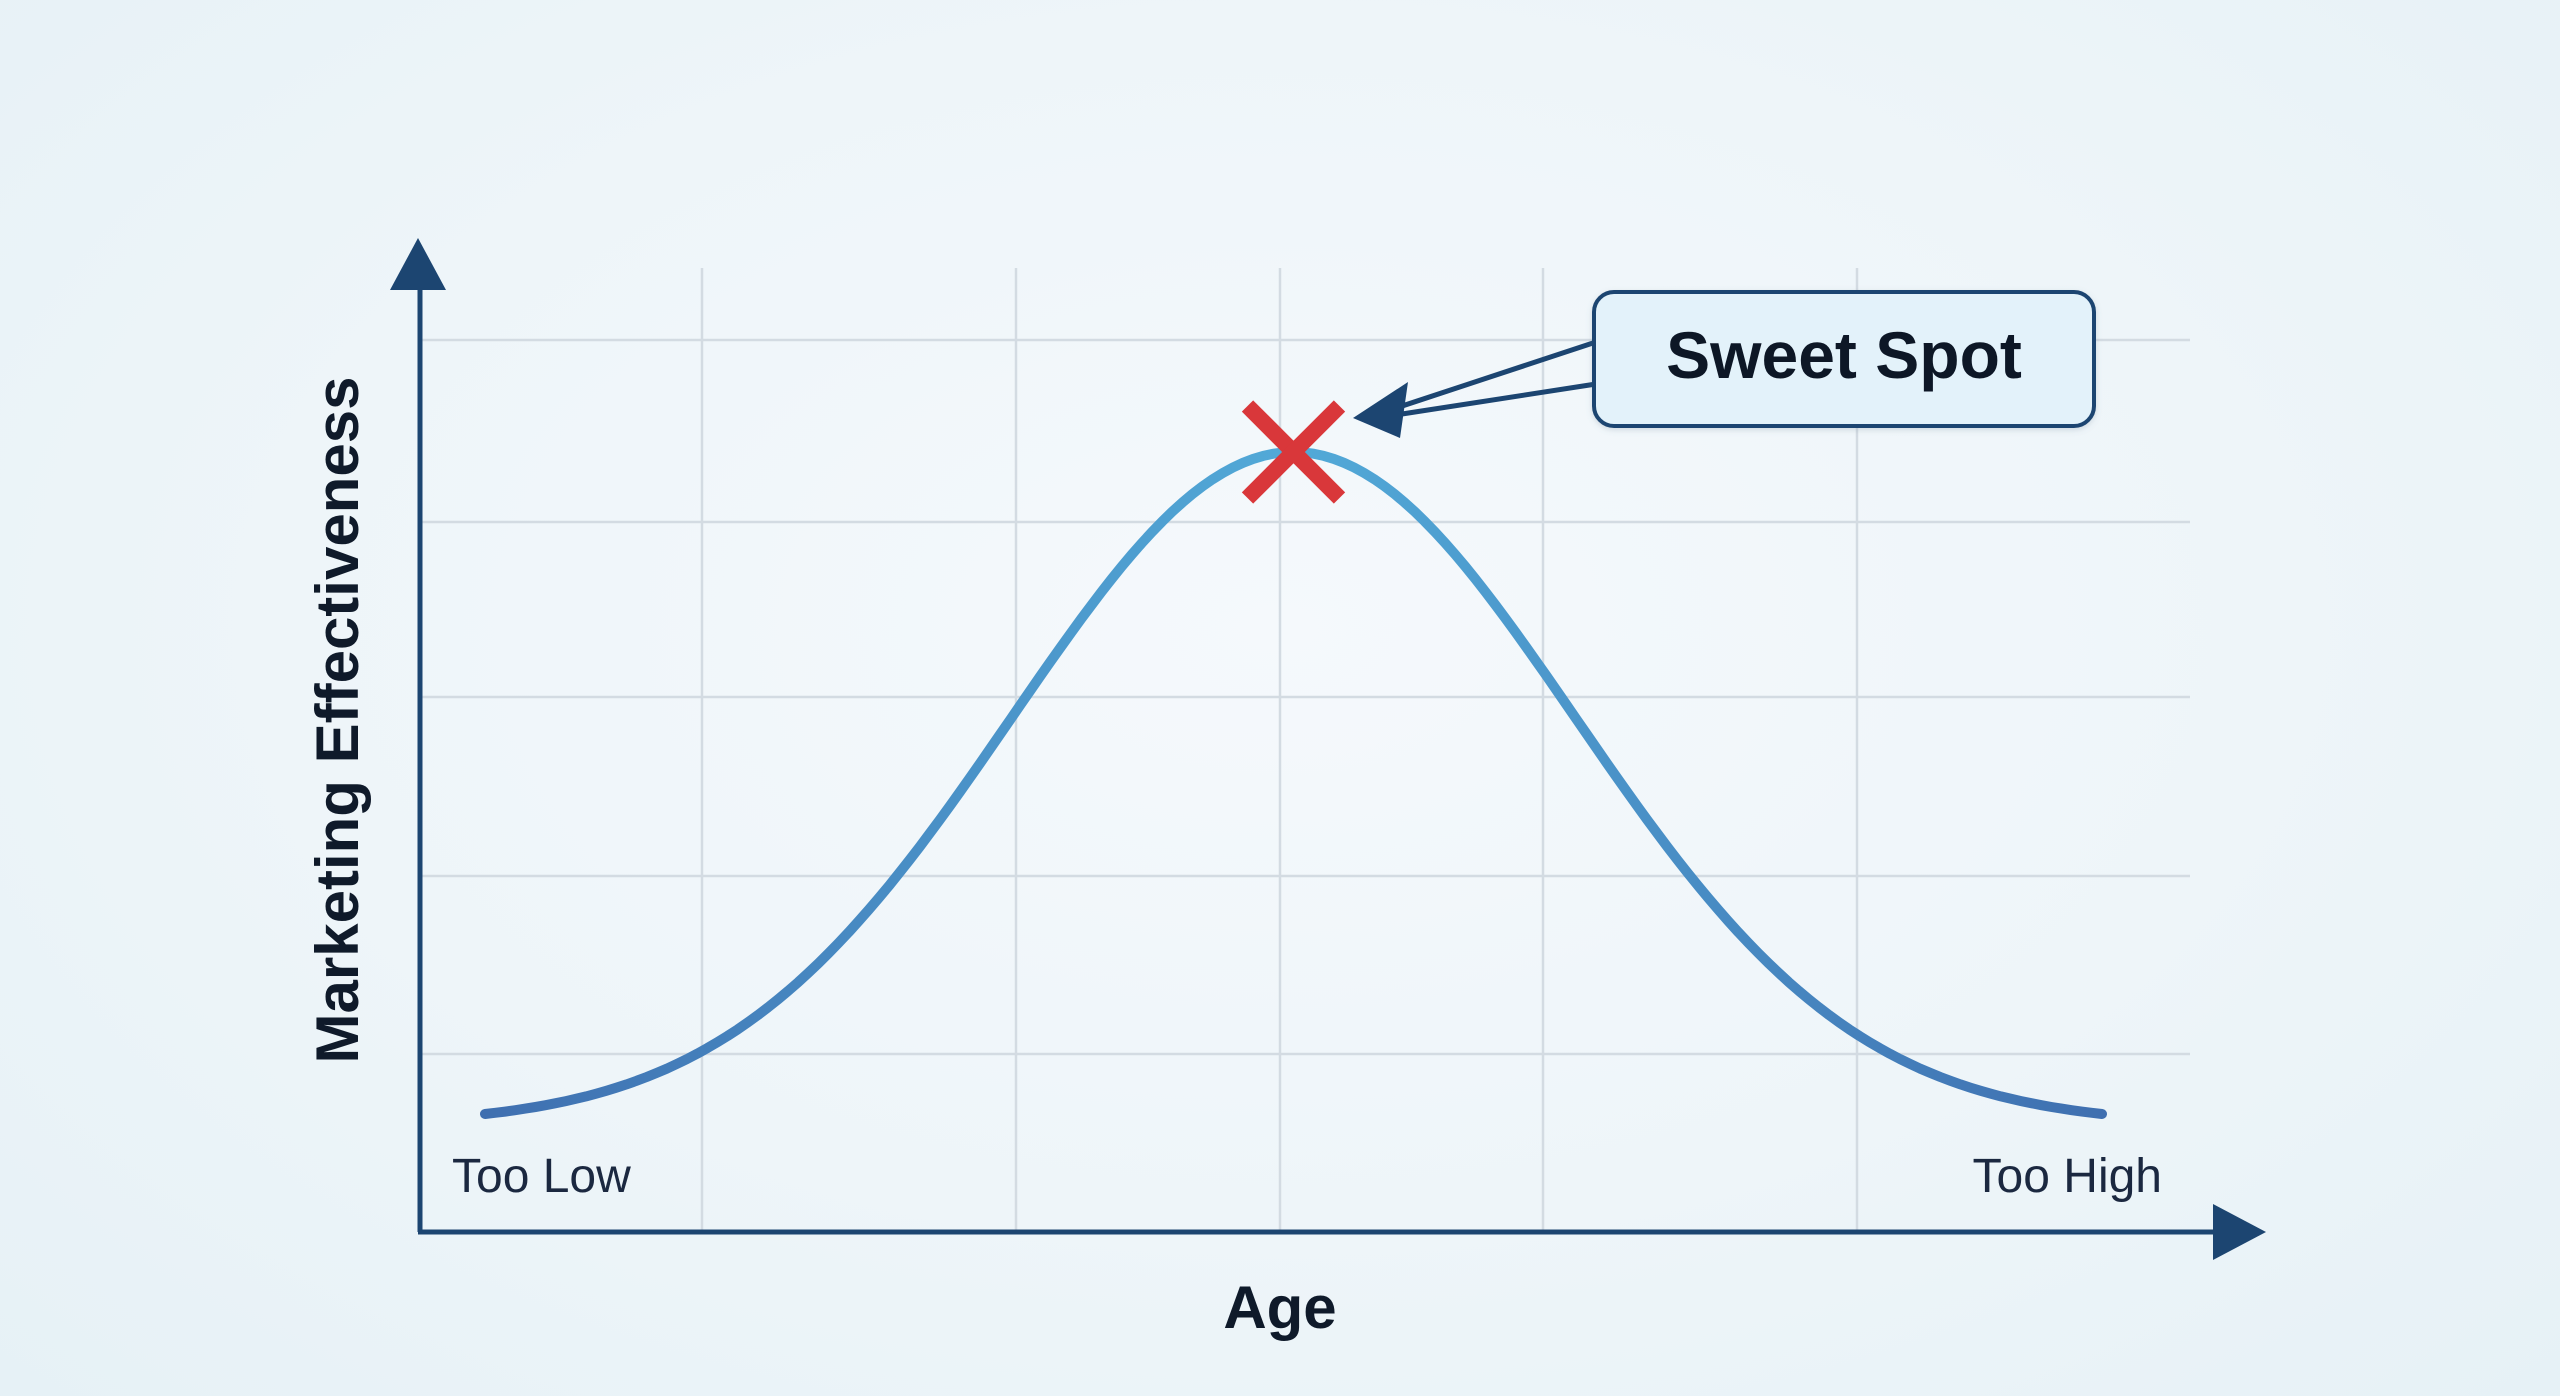  Describe the element at coordinates (1380, 410) in the screenshot. I see `callout-arrow-icon` at that location.